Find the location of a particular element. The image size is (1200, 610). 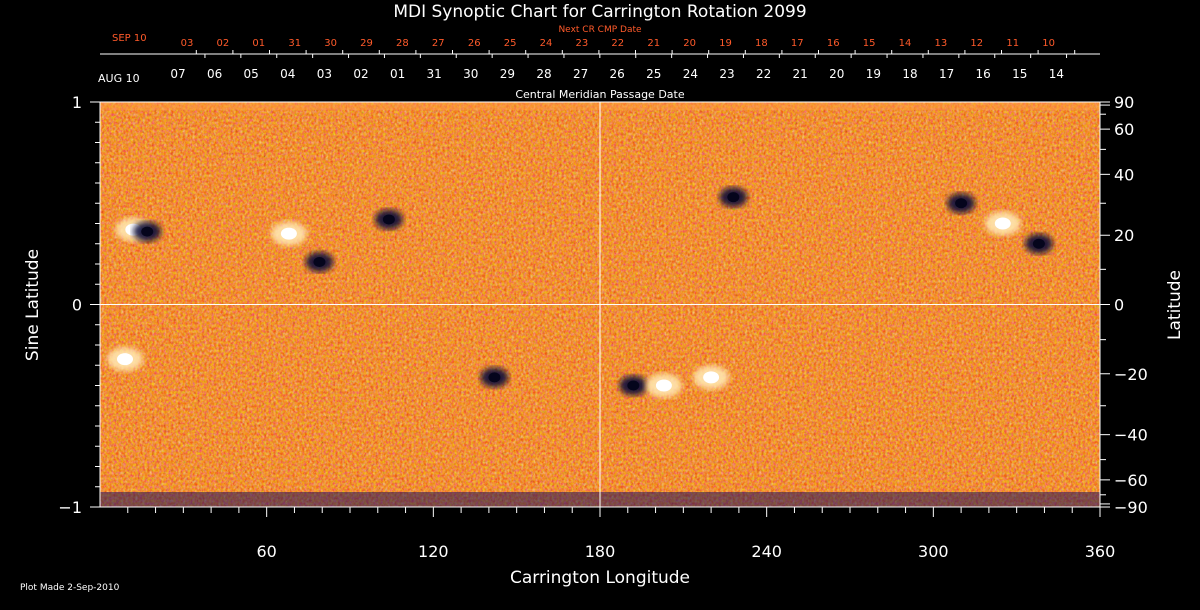

x-tick-label: 120 is located at coordinates (433, 551).